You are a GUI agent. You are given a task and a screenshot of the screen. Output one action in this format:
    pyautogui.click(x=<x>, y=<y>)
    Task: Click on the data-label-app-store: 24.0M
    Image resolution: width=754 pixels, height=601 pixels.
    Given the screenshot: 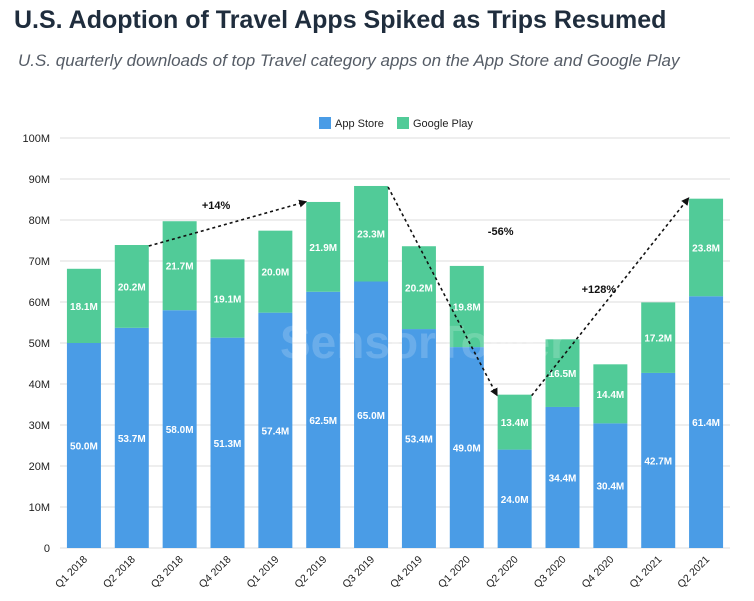 What is the action you would take?
    pyautogui.click(x=515, y=500)
    